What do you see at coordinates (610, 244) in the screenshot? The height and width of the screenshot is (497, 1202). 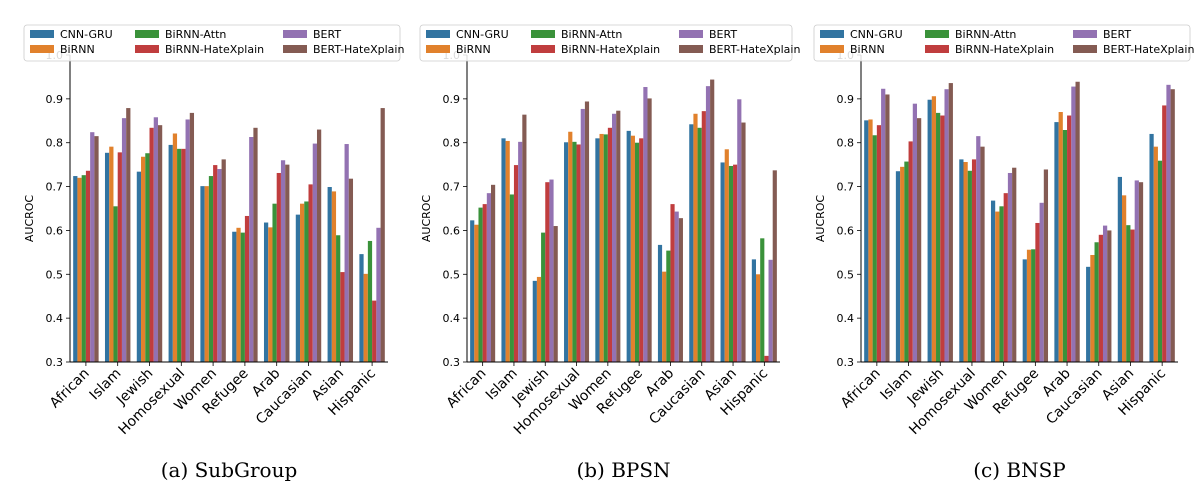 I see `bar-BiRNN-HateXplain-Women` at bounding box center [610, 244].